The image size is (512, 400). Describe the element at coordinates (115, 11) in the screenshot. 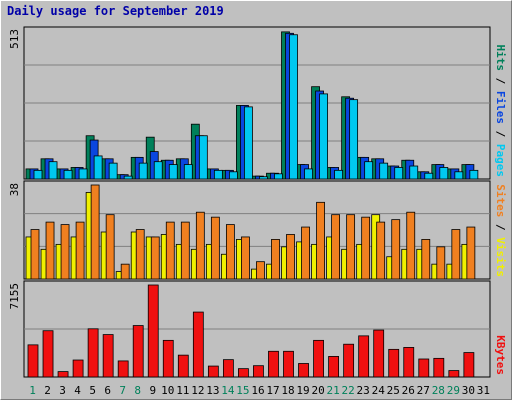

I see `chart-title: Daily usage for September 2019` at that location.